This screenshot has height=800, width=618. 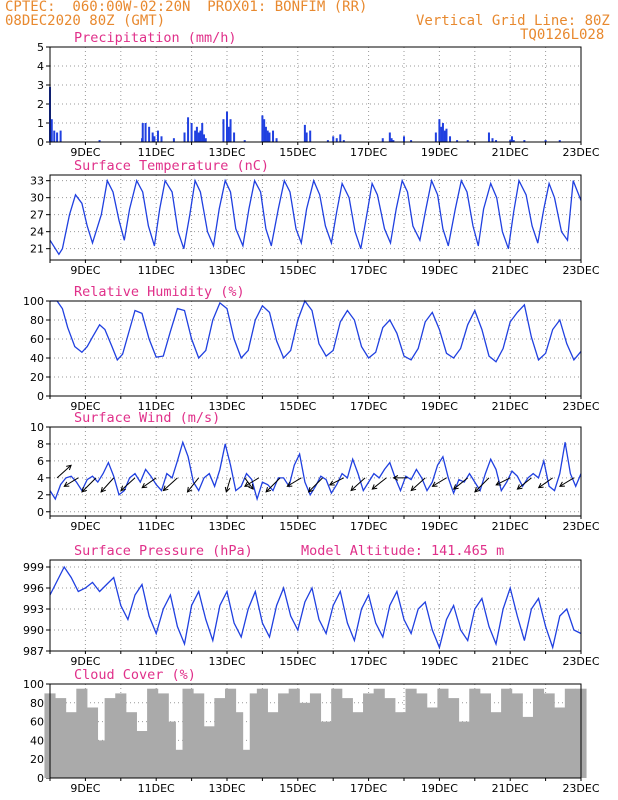 I want to click on surface-temperature-ytick-label: 27, so click(x=37, y=215).